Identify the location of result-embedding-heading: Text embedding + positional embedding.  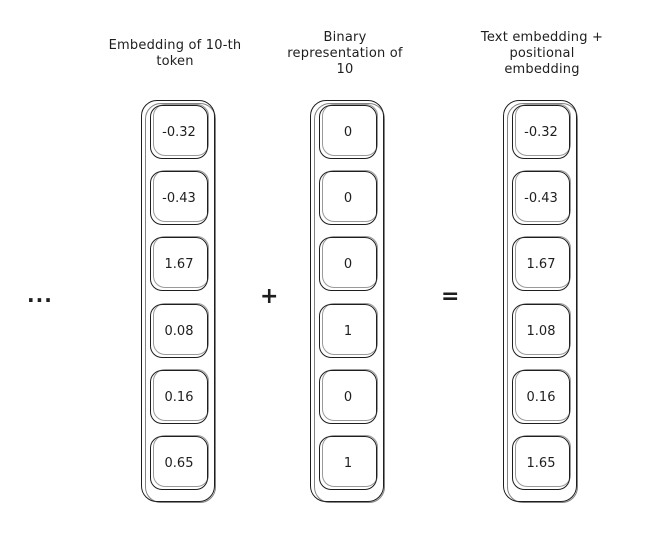
(542, 53).